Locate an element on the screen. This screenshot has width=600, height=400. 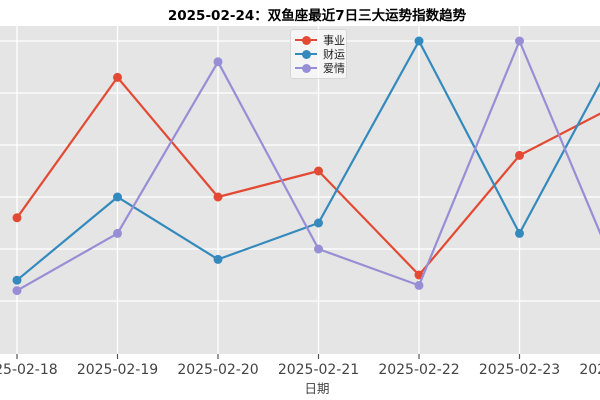
x-tick-label-4: 2025-02-22 is located at coordinates (418, 370).